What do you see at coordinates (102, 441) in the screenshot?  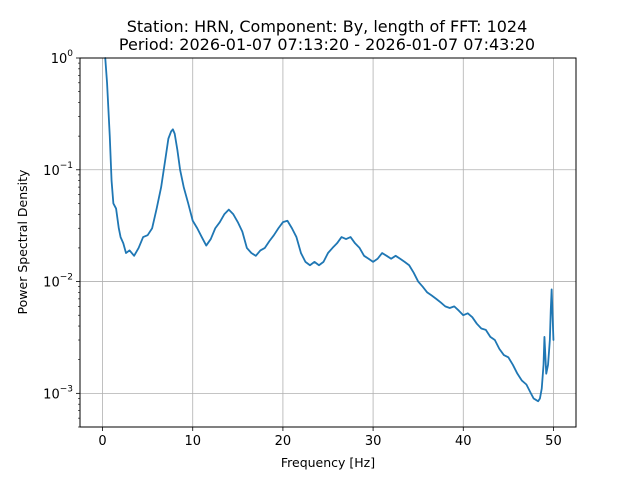 I see `x-tick-label: 0` at bounding box center [102, 441].